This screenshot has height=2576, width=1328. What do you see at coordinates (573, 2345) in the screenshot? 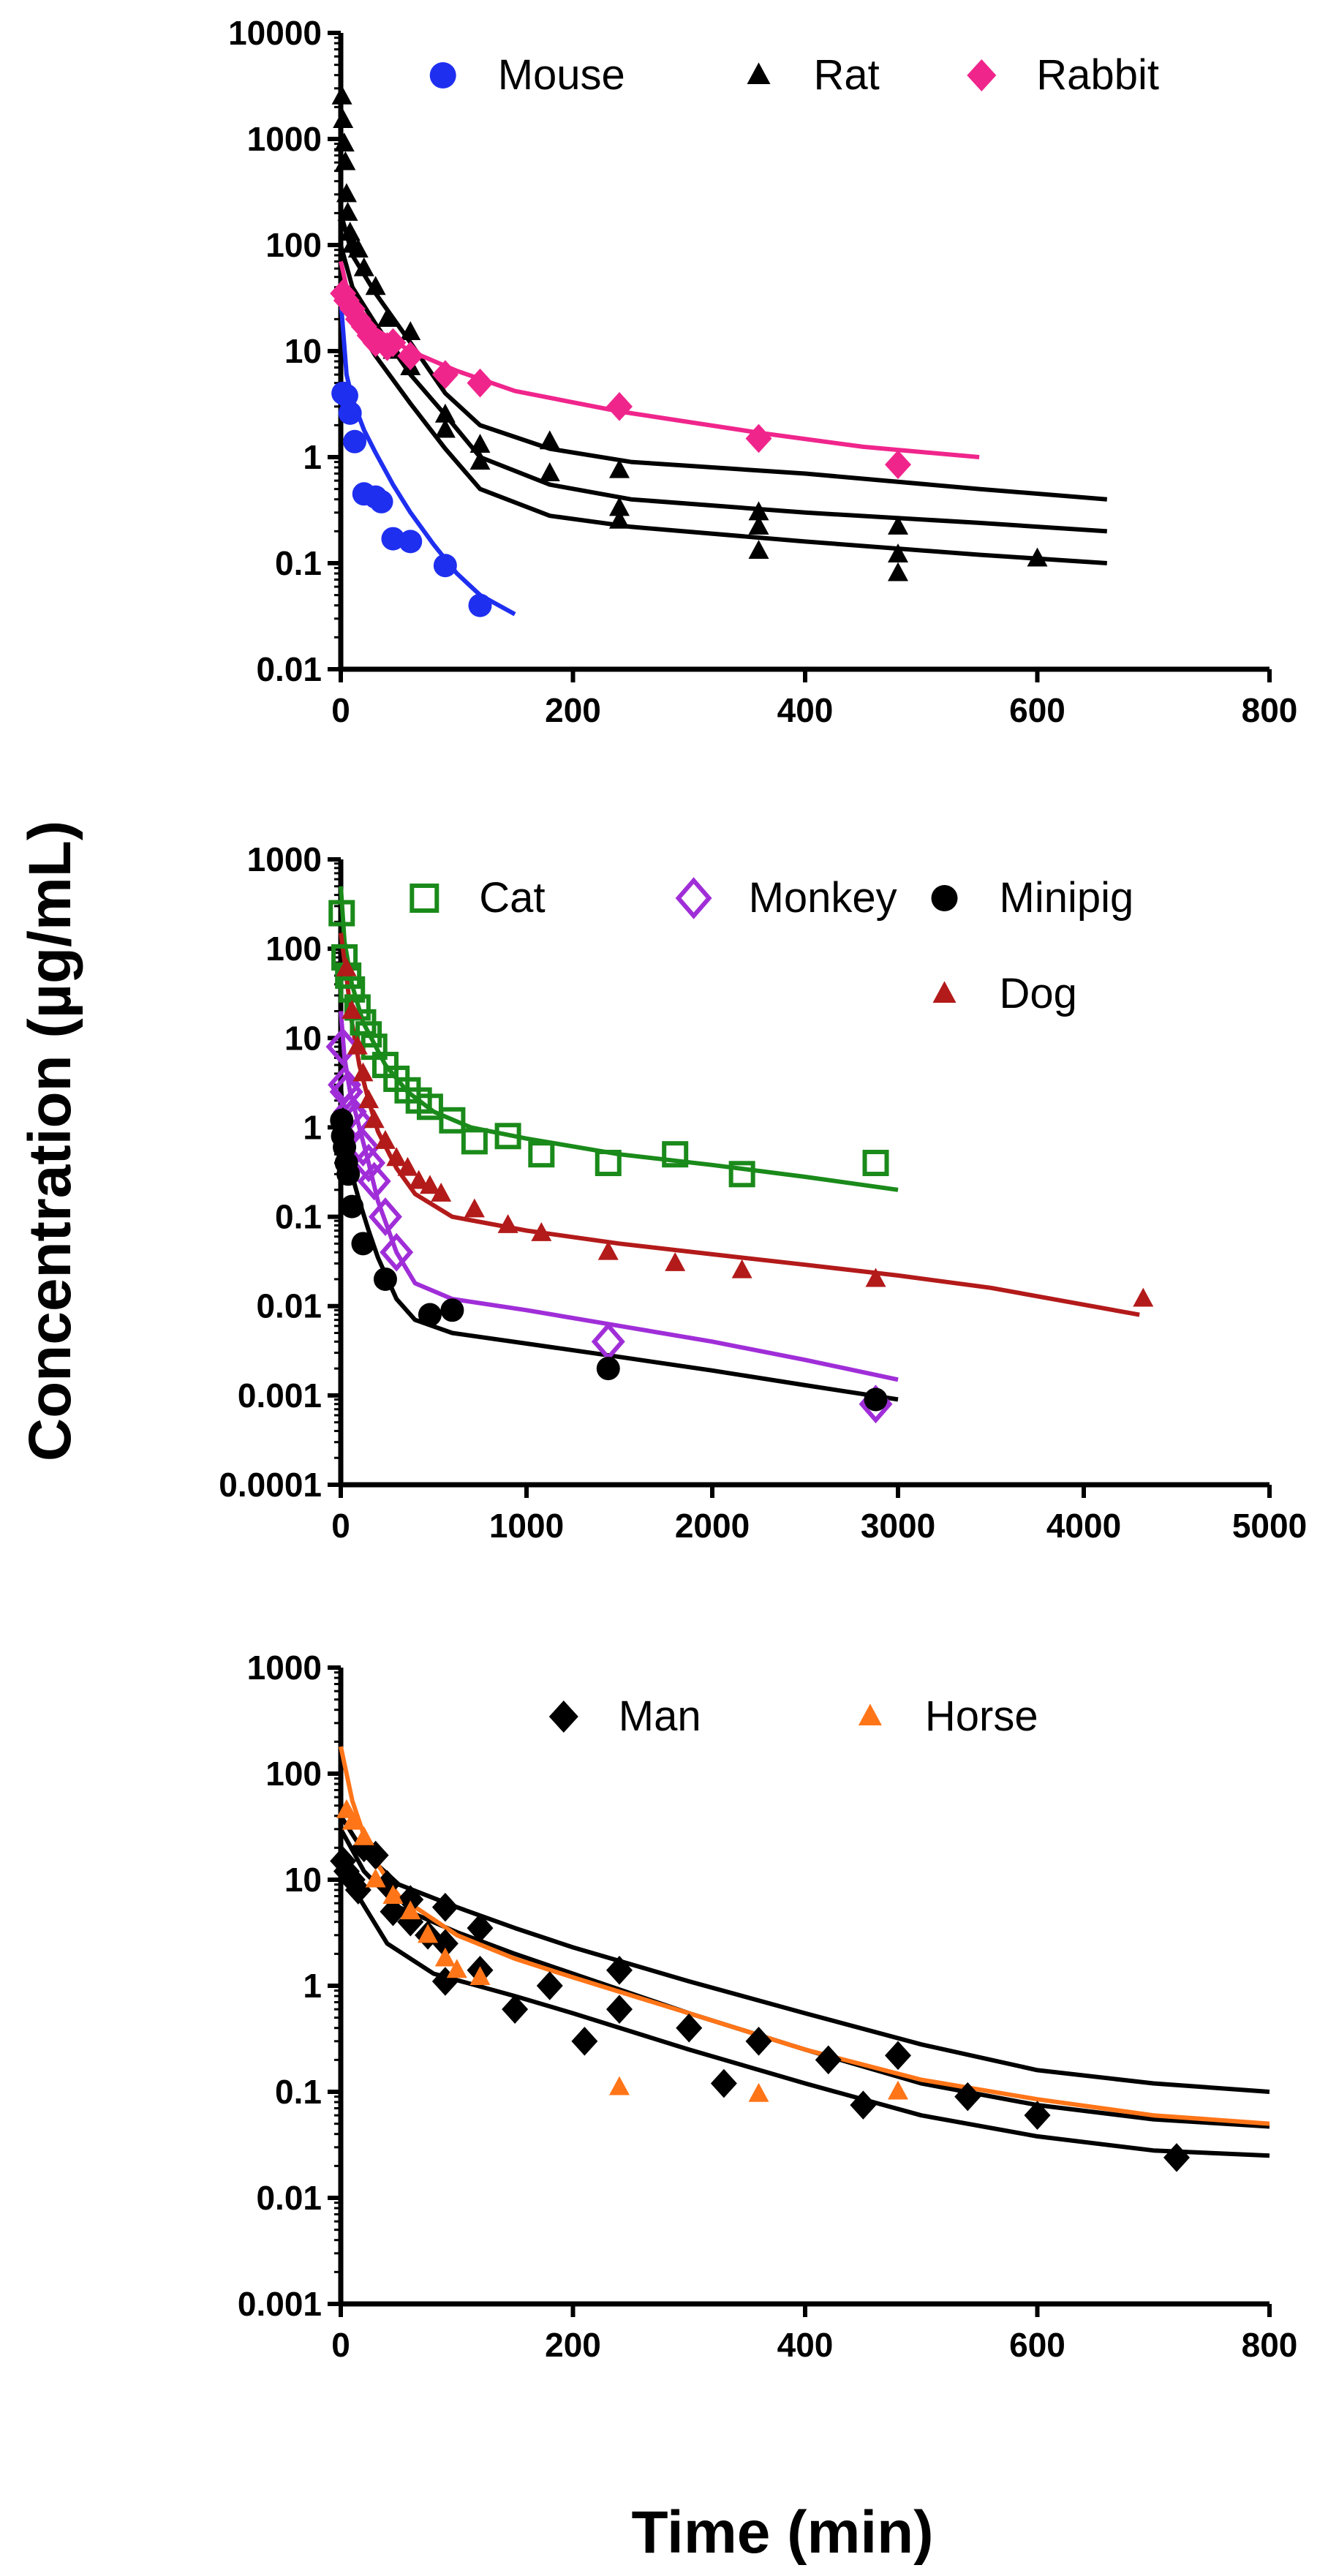
I see `x-tick-label: 200` at bounding box center [573, 2345].